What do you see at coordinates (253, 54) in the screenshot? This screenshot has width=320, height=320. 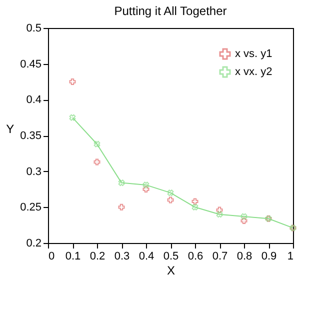 I see `legend-label: x vs. y1` at bounding box center [253, 54].